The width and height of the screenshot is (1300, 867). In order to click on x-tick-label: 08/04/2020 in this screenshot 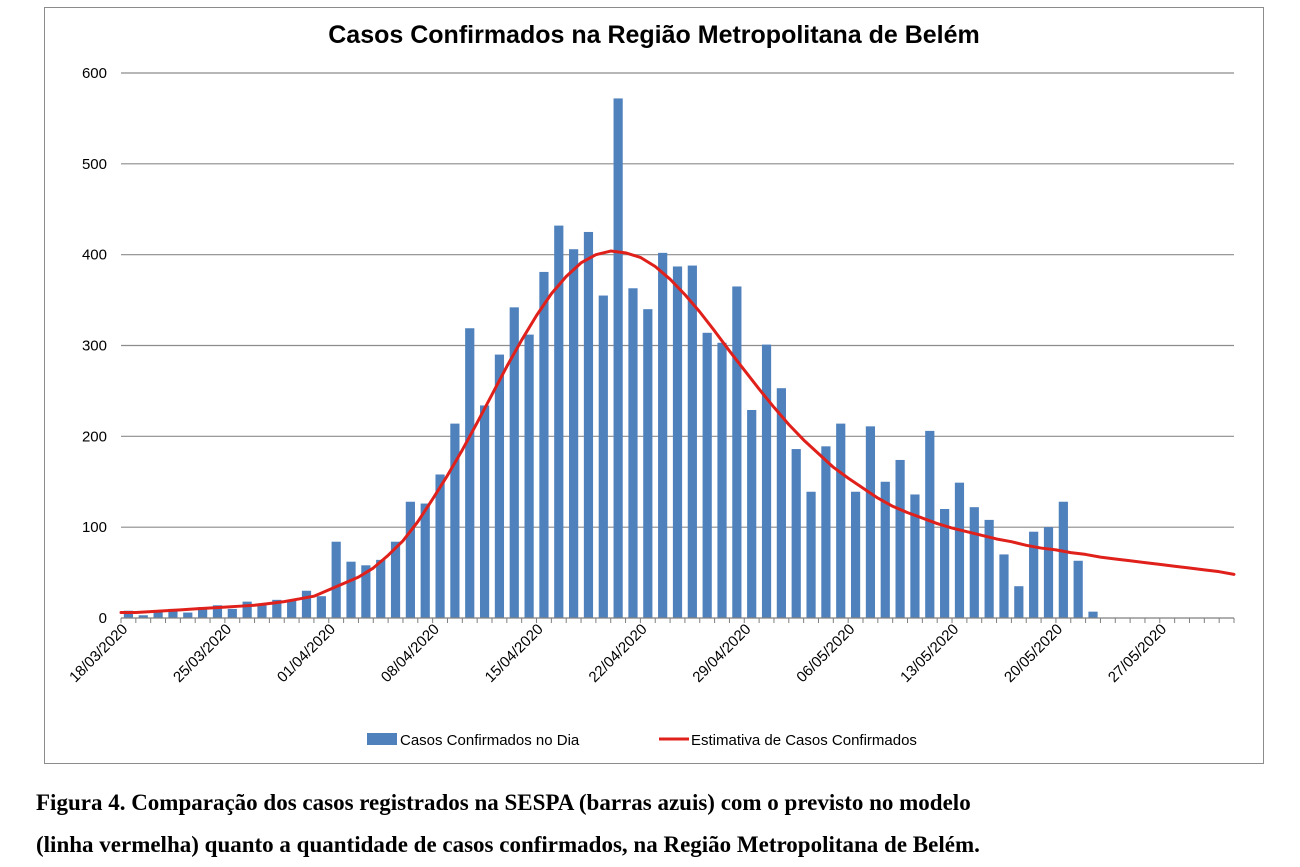, I will do `click(410, 653)`.